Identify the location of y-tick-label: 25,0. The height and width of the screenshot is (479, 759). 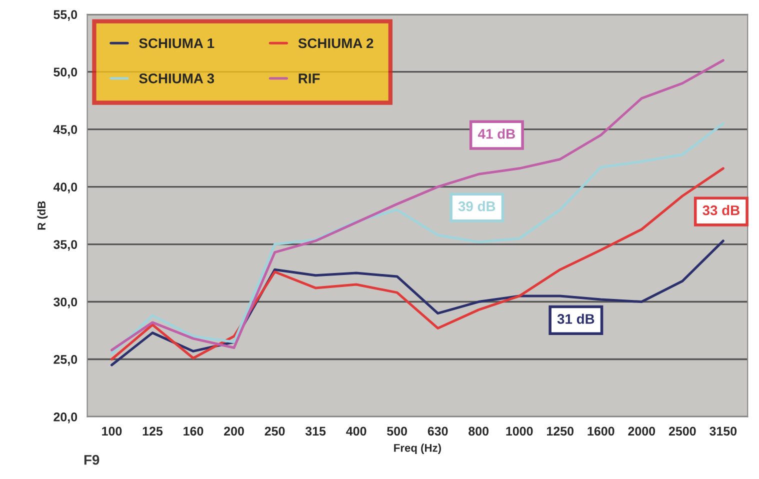
(66, 360).